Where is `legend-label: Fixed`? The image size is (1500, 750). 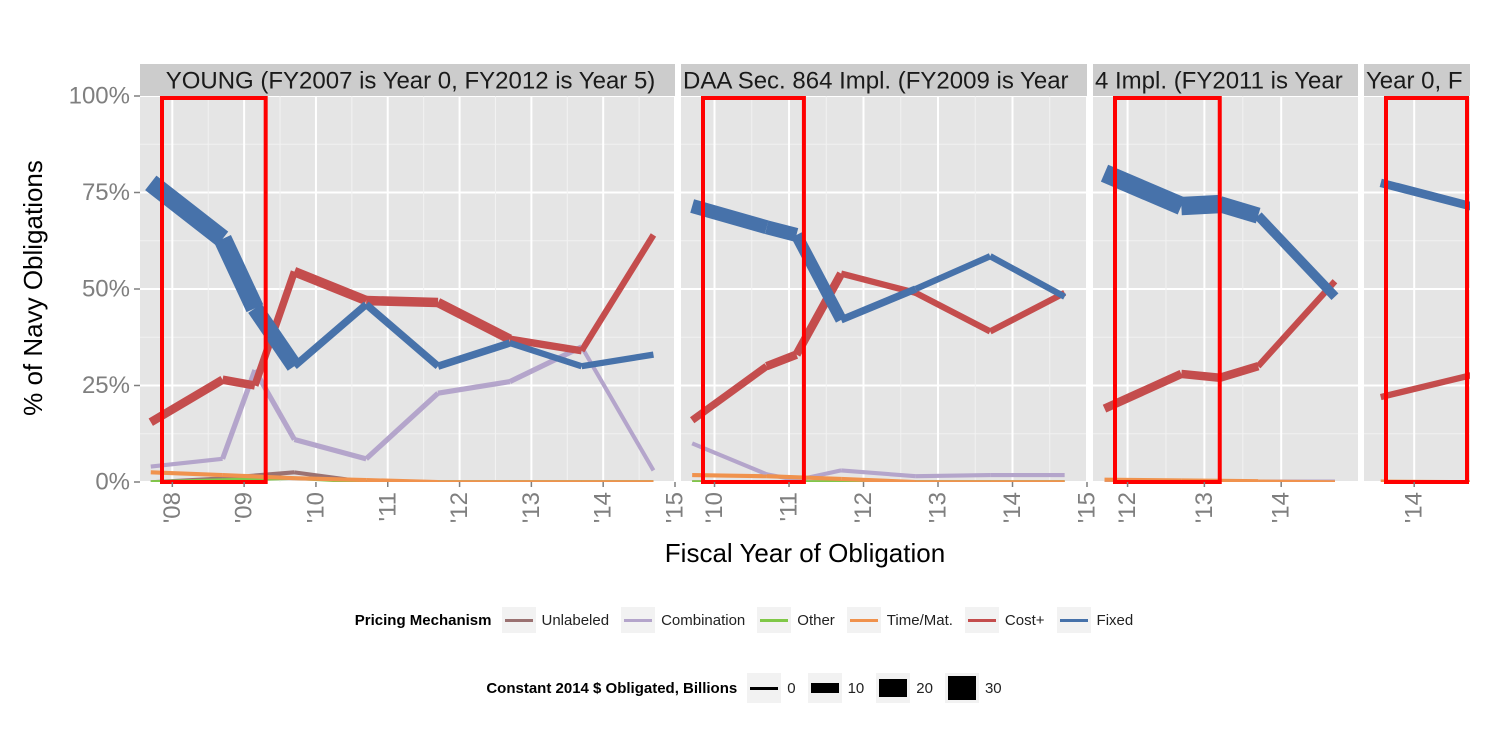
legend-label: Fixed is located at coordinates (1115, 620).